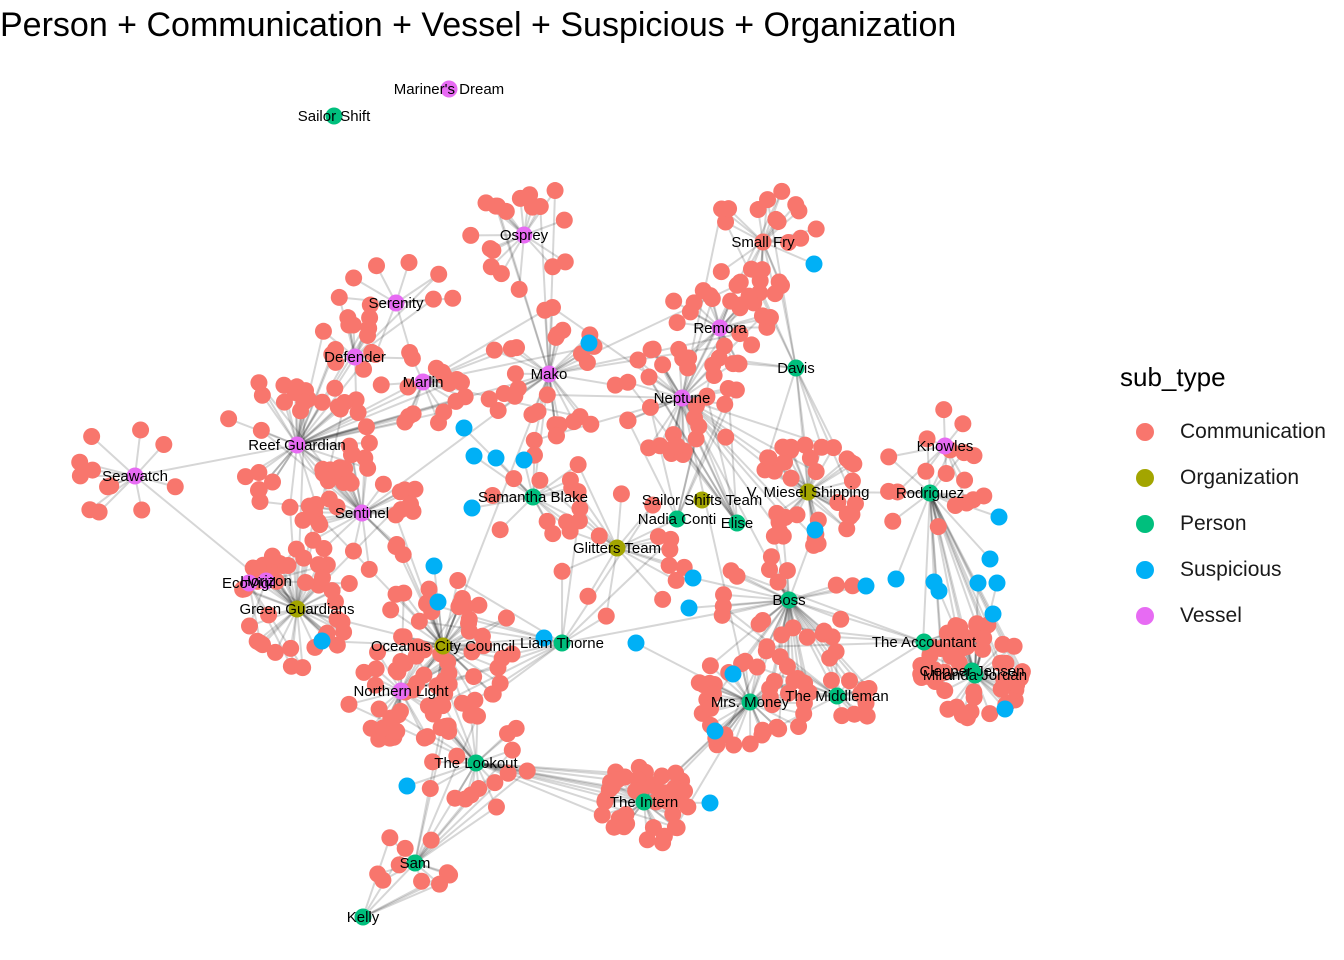  Describe the element at coordinates (975, 675) in the screenshot. I see `node-miranda-jordan` at that location.